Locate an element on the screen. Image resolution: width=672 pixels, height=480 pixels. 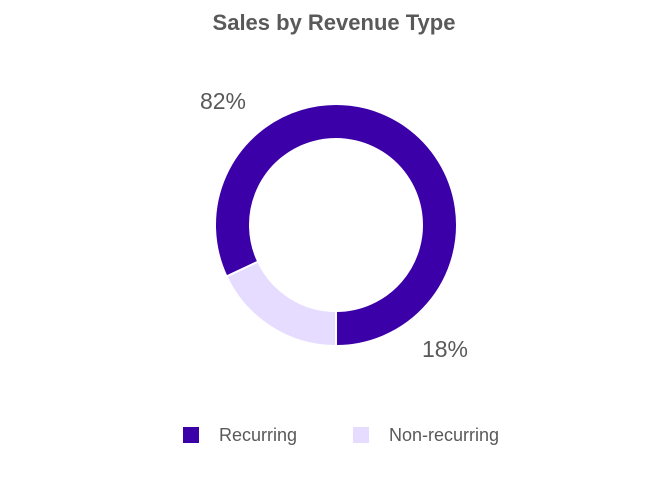
slice-label-recurring: 82% is located at coordinates (223, 101).